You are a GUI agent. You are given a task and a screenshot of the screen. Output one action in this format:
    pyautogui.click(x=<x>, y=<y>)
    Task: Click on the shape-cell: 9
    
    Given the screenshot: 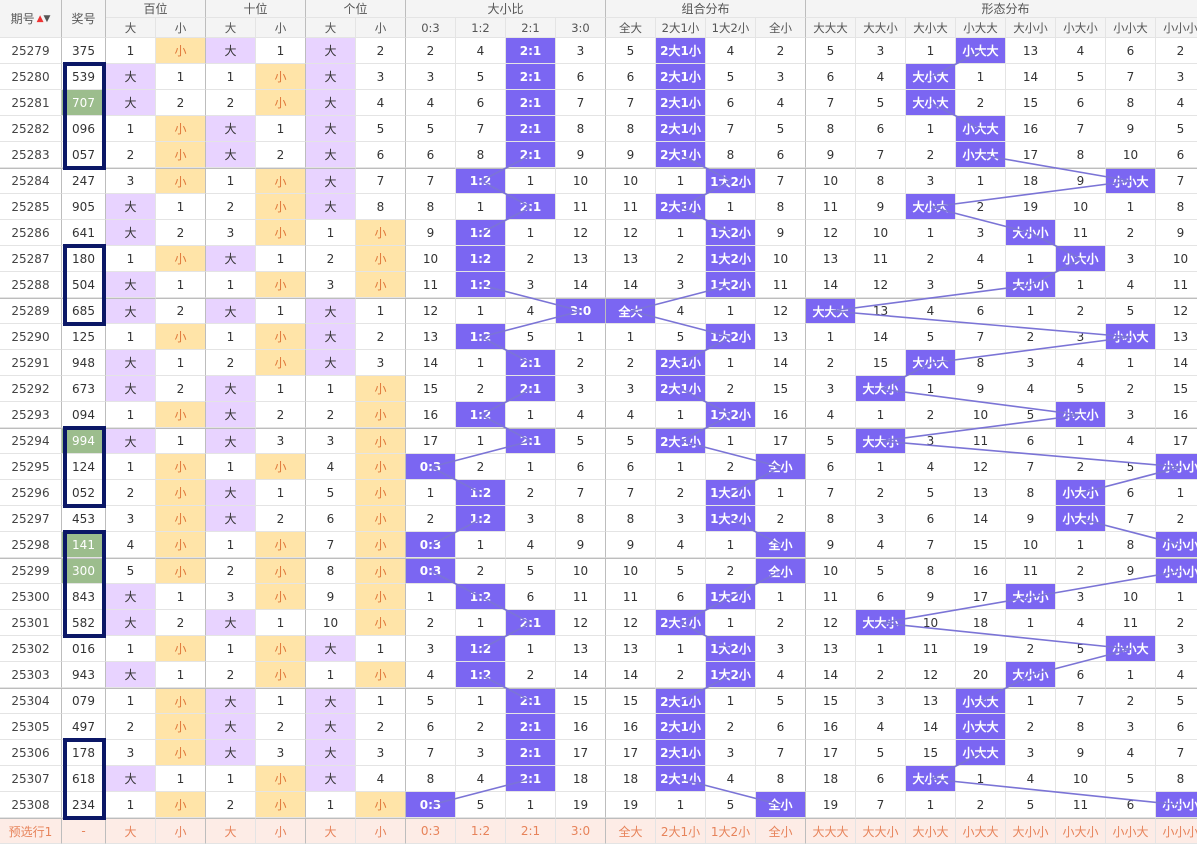 What is the action you would take?
    pyautogui.click(x=1081, y=181)
    